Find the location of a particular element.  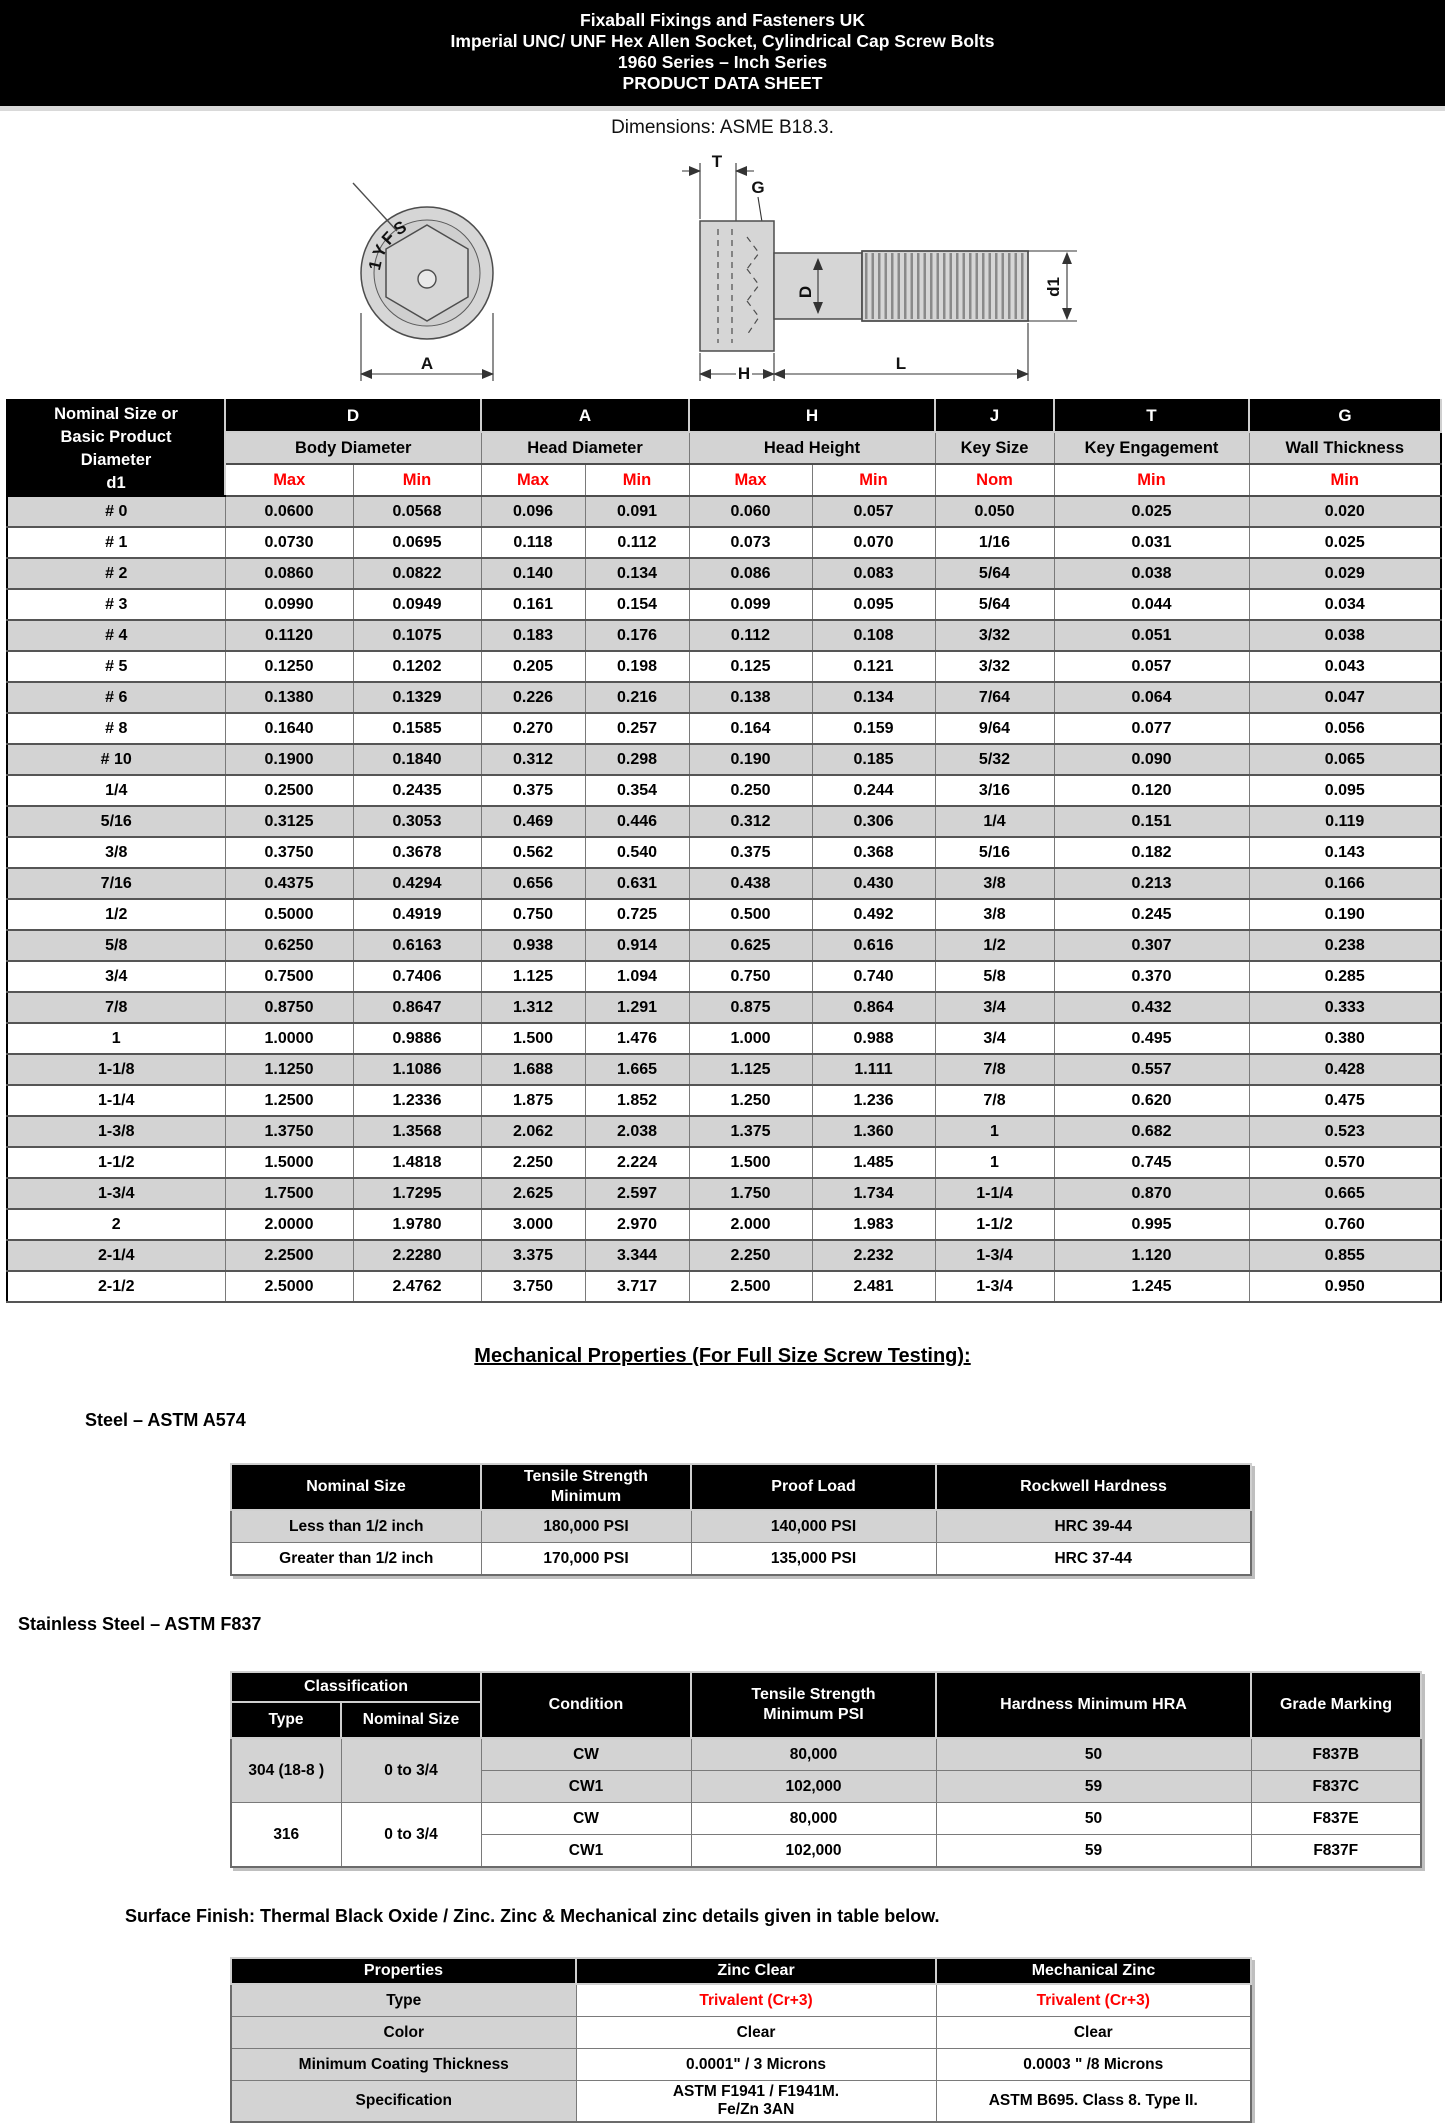

cell: 0.3678 is located at coordinates (417, 852).